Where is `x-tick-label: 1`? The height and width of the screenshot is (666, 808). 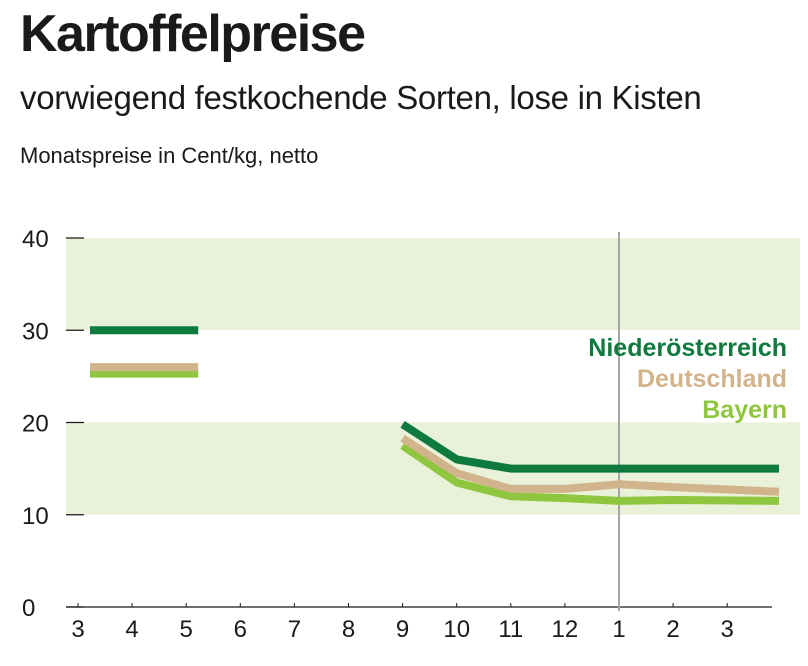
x-tick-label: 1 is located at coordinates (618, 629).